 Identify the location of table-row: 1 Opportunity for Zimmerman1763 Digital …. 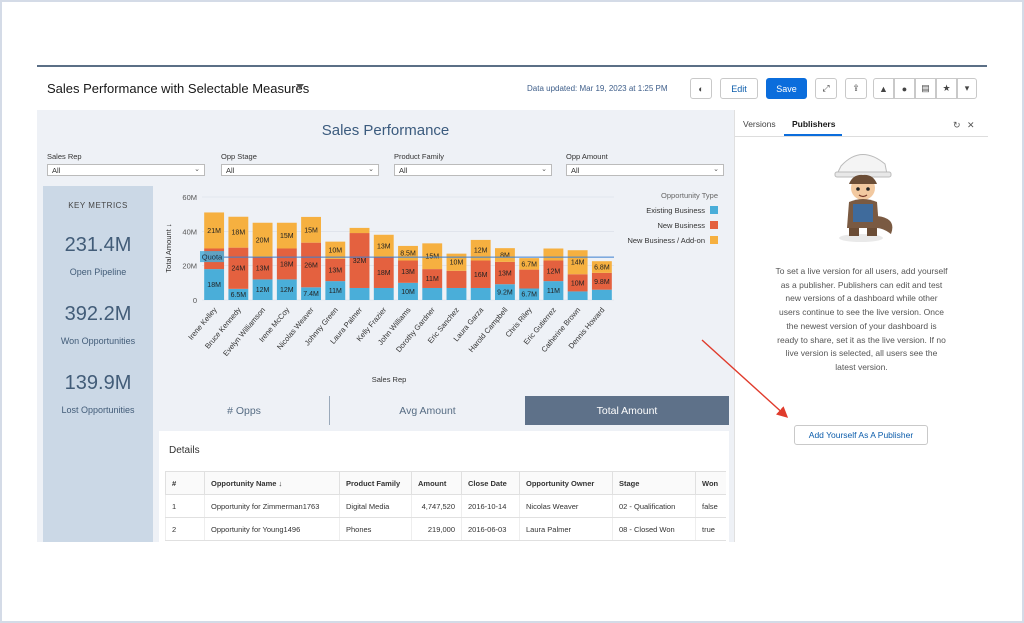
(445, 506).